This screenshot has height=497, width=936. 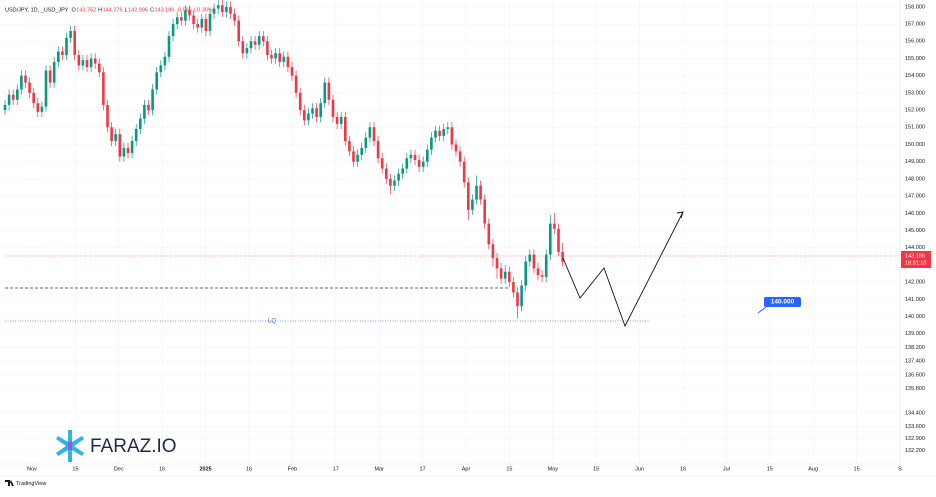 I want to click on target-label: 140.000, so click(x=783, y=302).